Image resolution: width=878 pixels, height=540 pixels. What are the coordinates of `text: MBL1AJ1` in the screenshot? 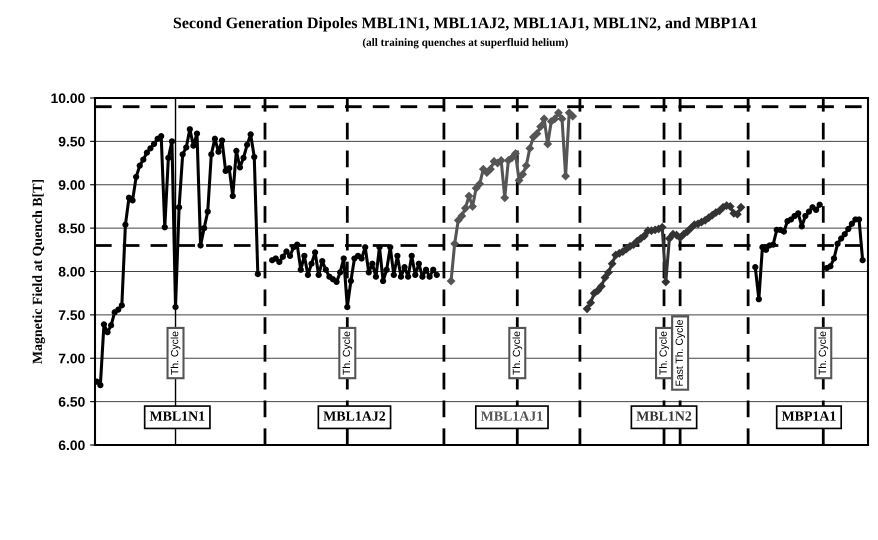 It's located at (511, 416).